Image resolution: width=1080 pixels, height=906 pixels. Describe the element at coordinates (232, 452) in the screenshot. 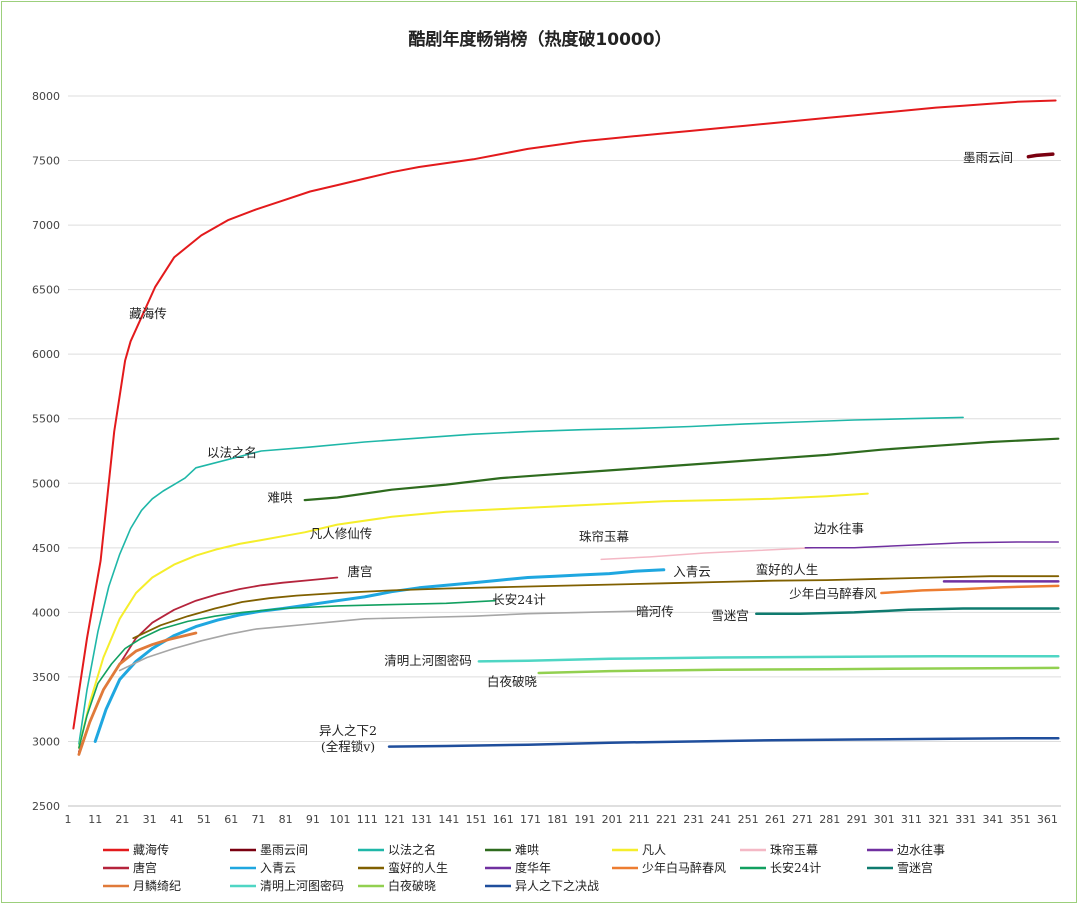

I see `series-label-2: 以法之名` at that location.